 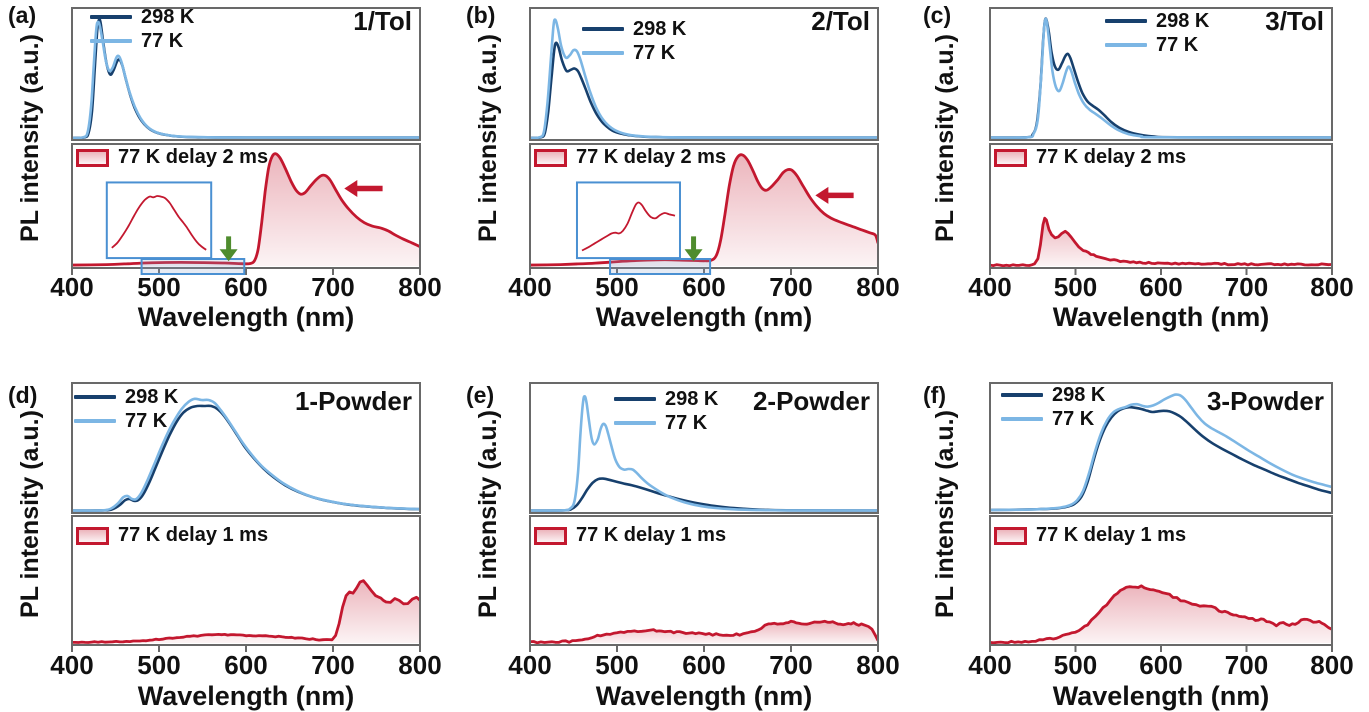 I want to click on plot-canvas-d, so click(x=246, y=517).